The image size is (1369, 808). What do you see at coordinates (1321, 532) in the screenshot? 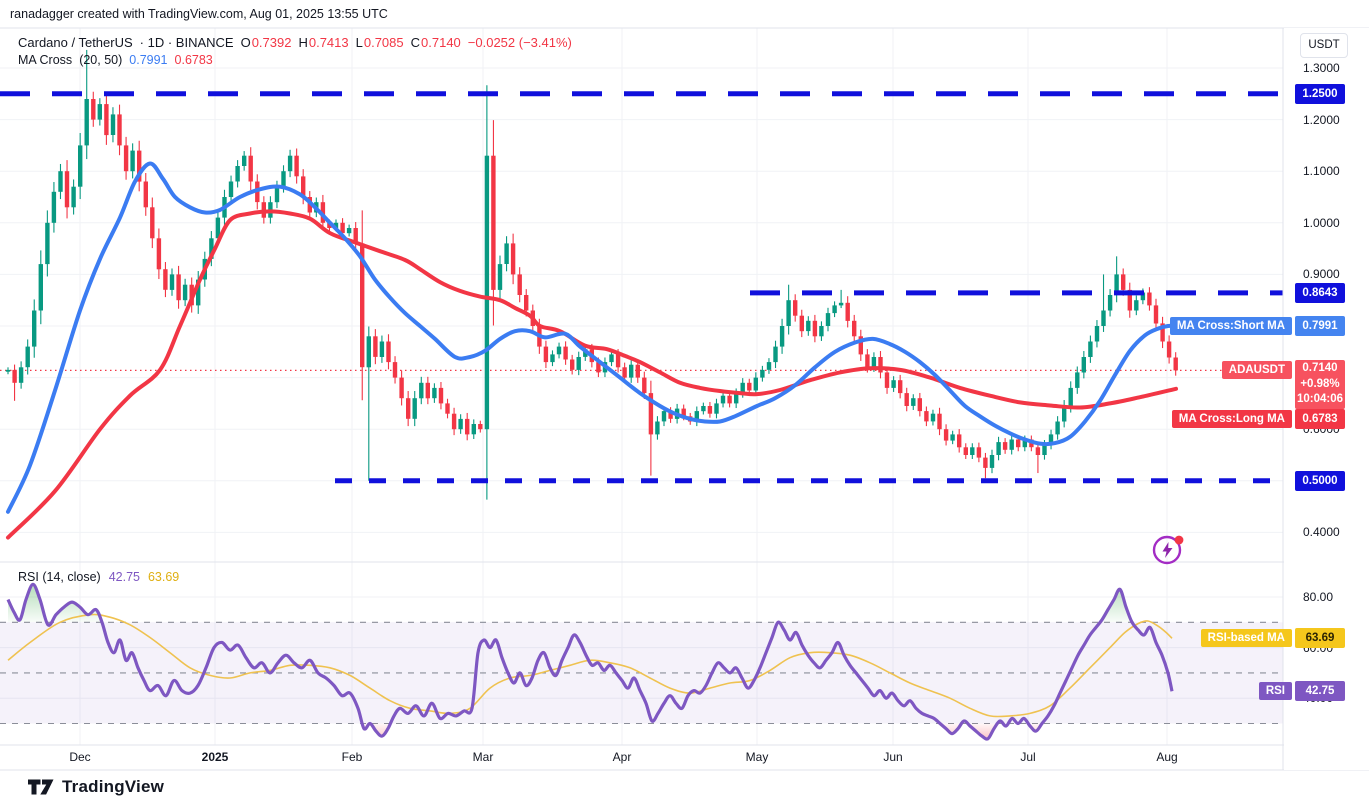
I see `price-tick-0.4000: 0.4000` at bounding box center [1321, 532].